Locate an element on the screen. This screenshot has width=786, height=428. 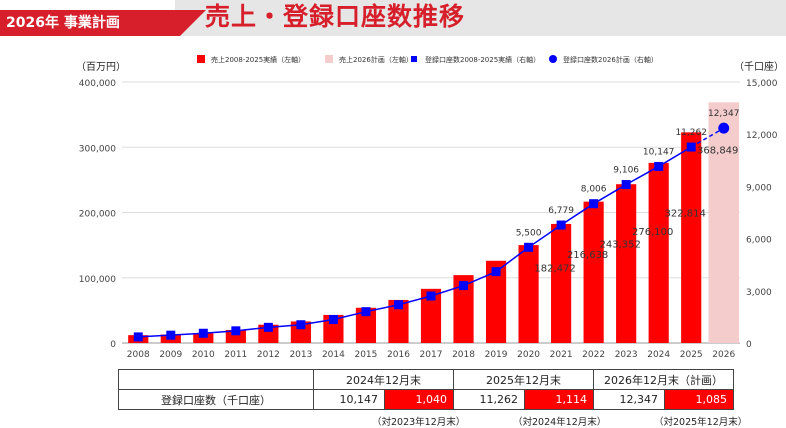
accounts-delta: 1,114 is located at coordinates (559, 399).